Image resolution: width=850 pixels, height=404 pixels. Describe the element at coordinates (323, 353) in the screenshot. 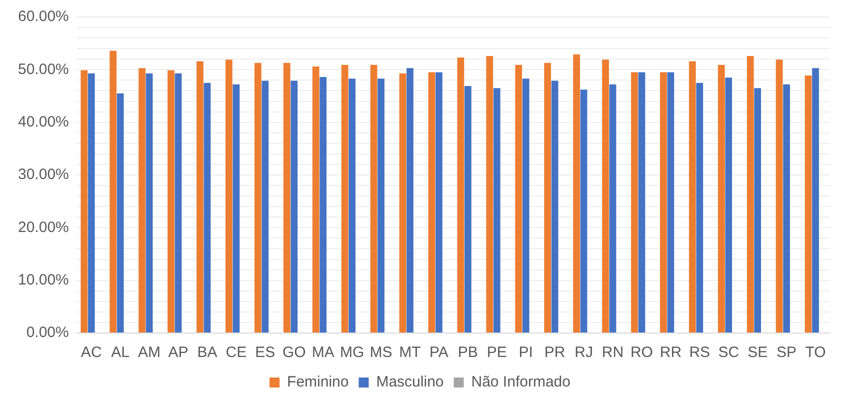

I see `x-tick-label: MA` at that location.